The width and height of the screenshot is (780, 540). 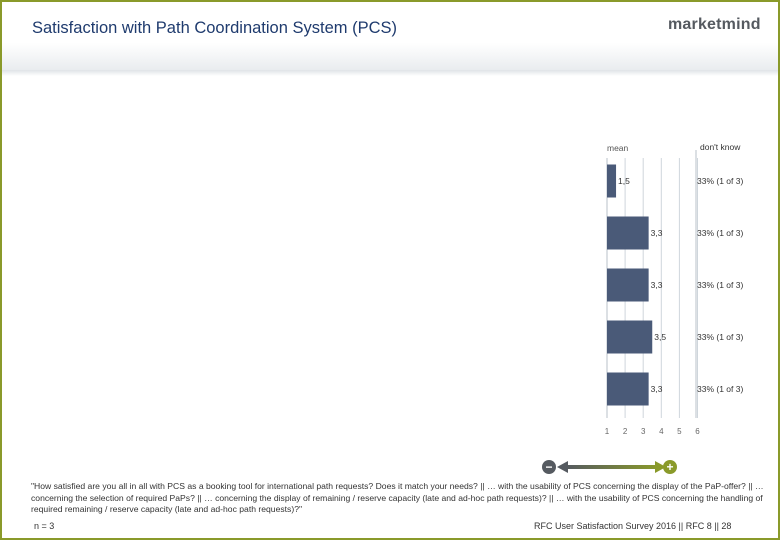 I want to click on dont-know-label: don't know, so click(x=720, y=147).